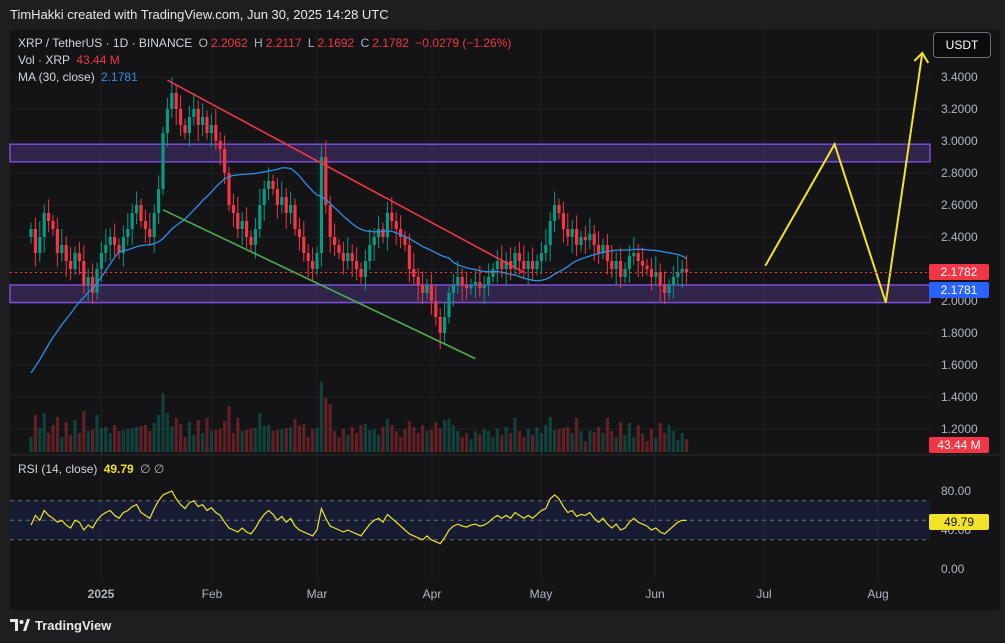 Image resolution: width=1005 pixels, height=643 pixels. I want to click on legend-close-label: C, so click(365, 43).